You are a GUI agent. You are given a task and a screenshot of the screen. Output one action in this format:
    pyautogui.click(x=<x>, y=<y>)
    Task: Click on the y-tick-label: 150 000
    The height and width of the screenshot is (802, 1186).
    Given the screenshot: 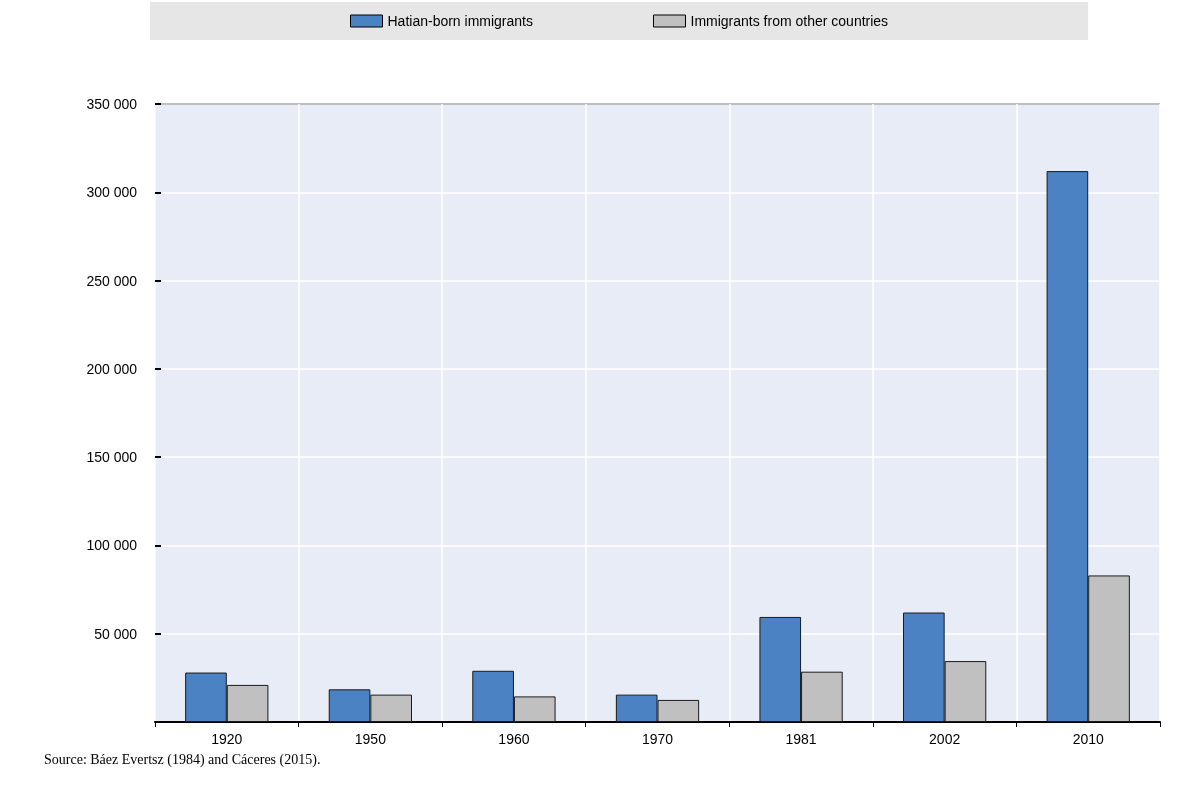 What is the action you would take?
    pyautogui.click(x=112, y=457)
    